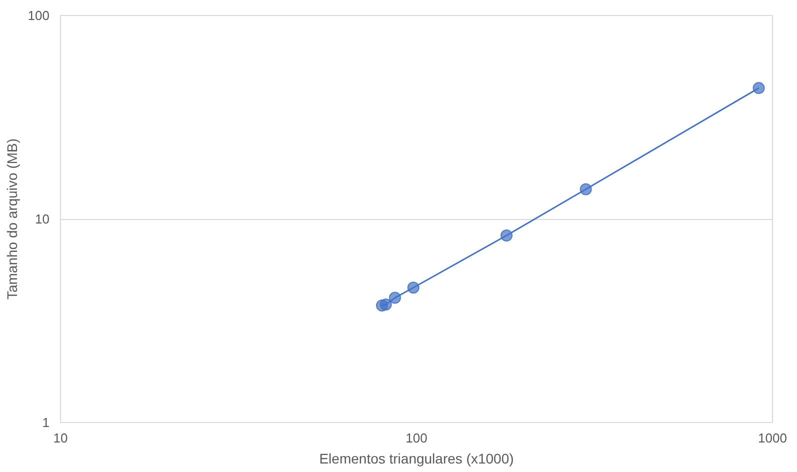  I want to click on x-tick-label: 100, so click(417, 438).